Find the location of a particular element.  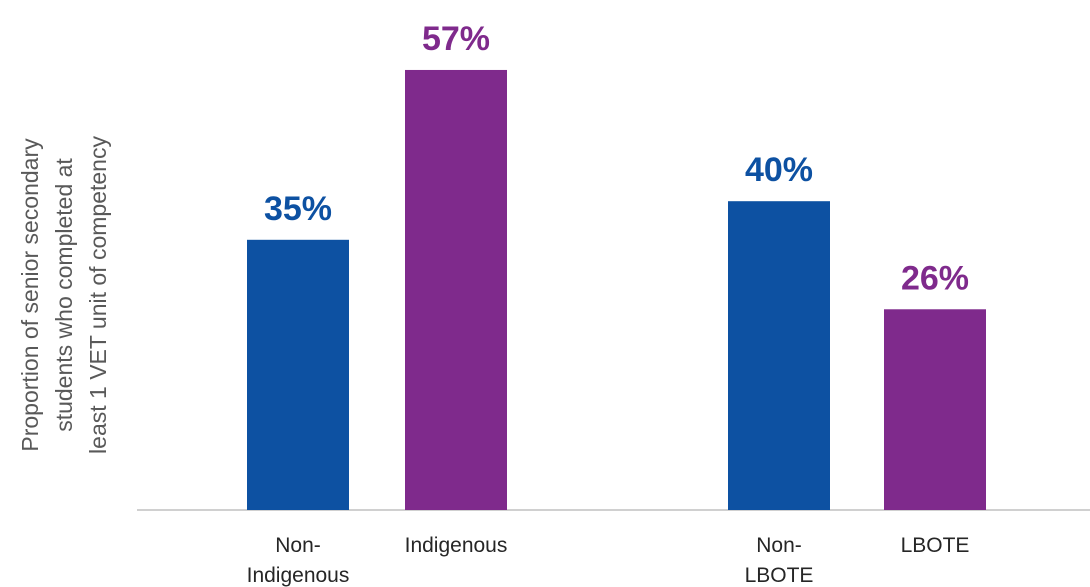

bar-non-indigenous is located at coordinates (298, 375).